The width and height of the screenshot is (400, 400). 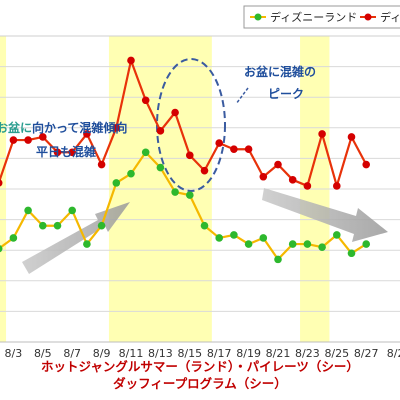 What do you see at coordinates (286, 94) in the screenshot?
I see `annotation-obon-peak-line2: ピーク` at bounding box center [286, 94].